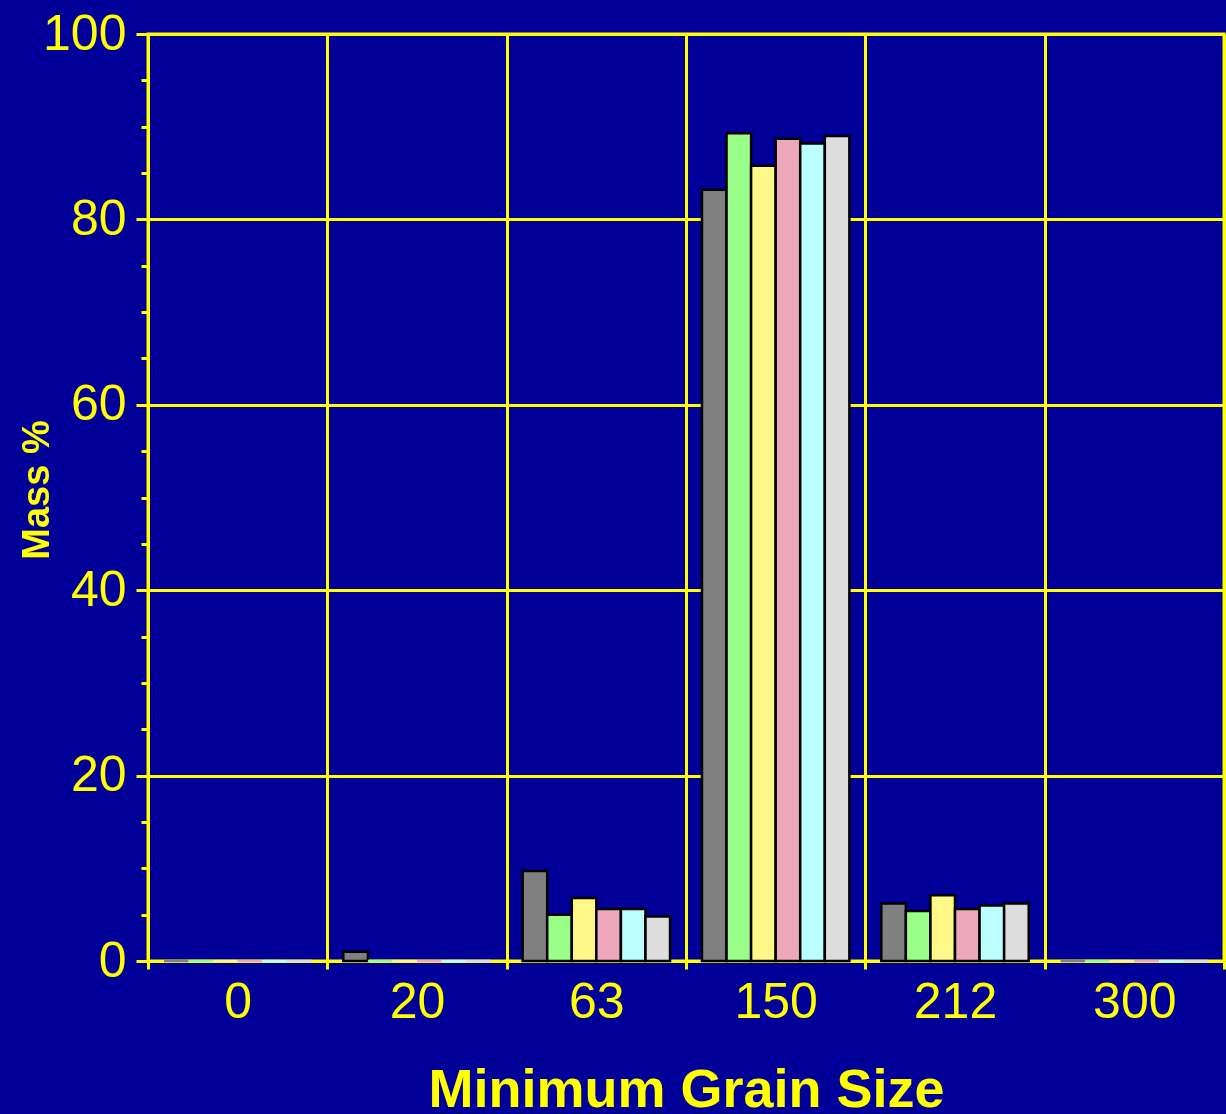 The height and width of the screenshot is (1114, 1226). I want to click on x-tick-label: 63, so click(597, 1000).